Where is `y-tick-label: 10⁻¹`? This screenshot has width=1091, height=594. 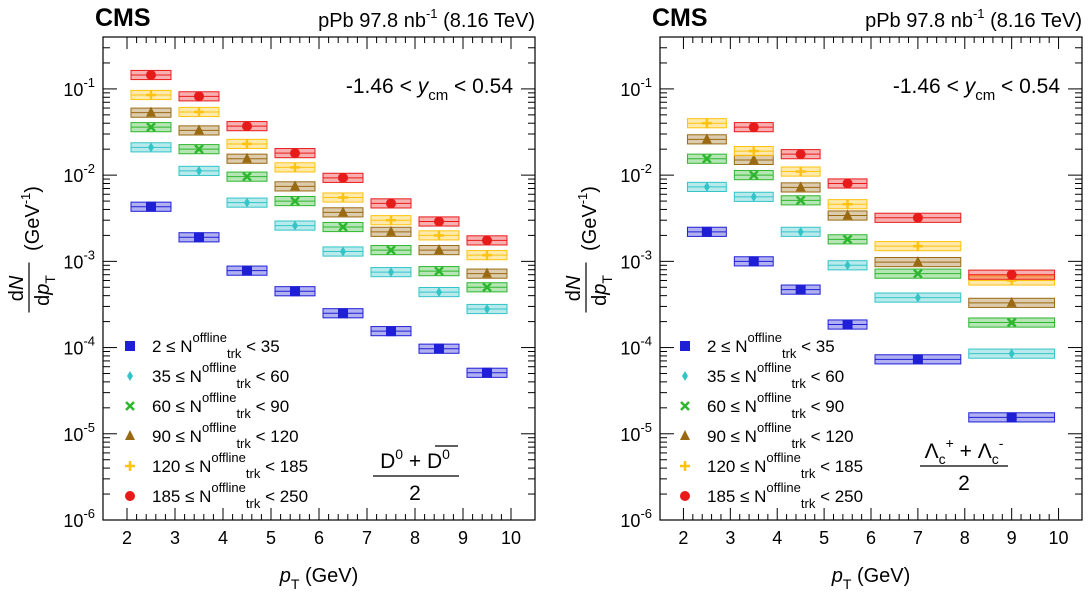
y-tick-label: 10⁻¹ is located at coordinates (636, 87).